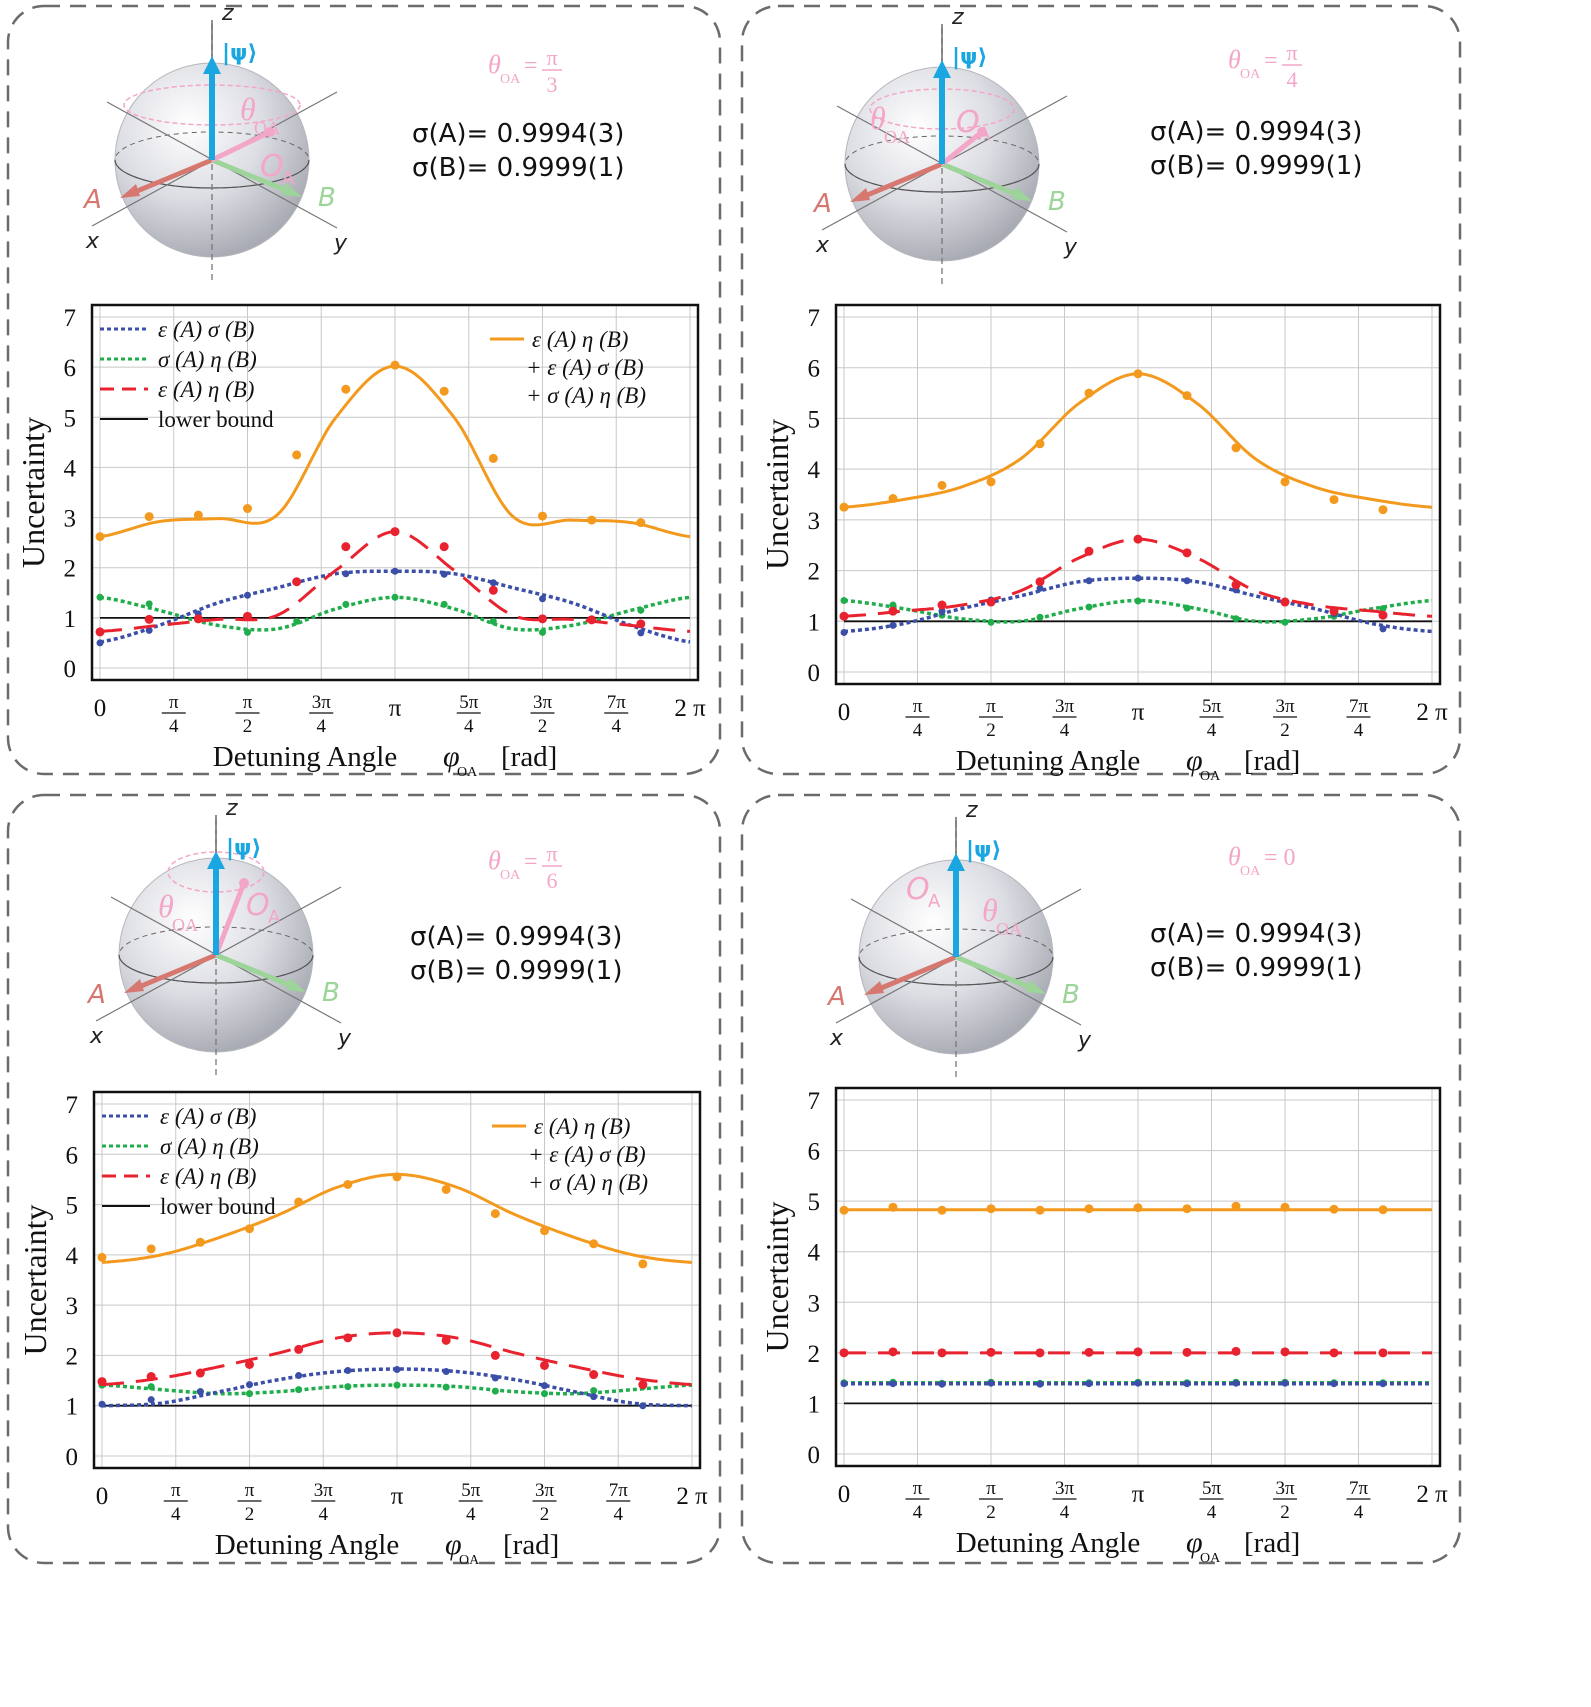 This screenshot has width=1591, height=1707. What do you see at coordinates (33, 492) in the screenshot?
I see `y-axis-title: Uncertainty` at bounding box center [33, 492].